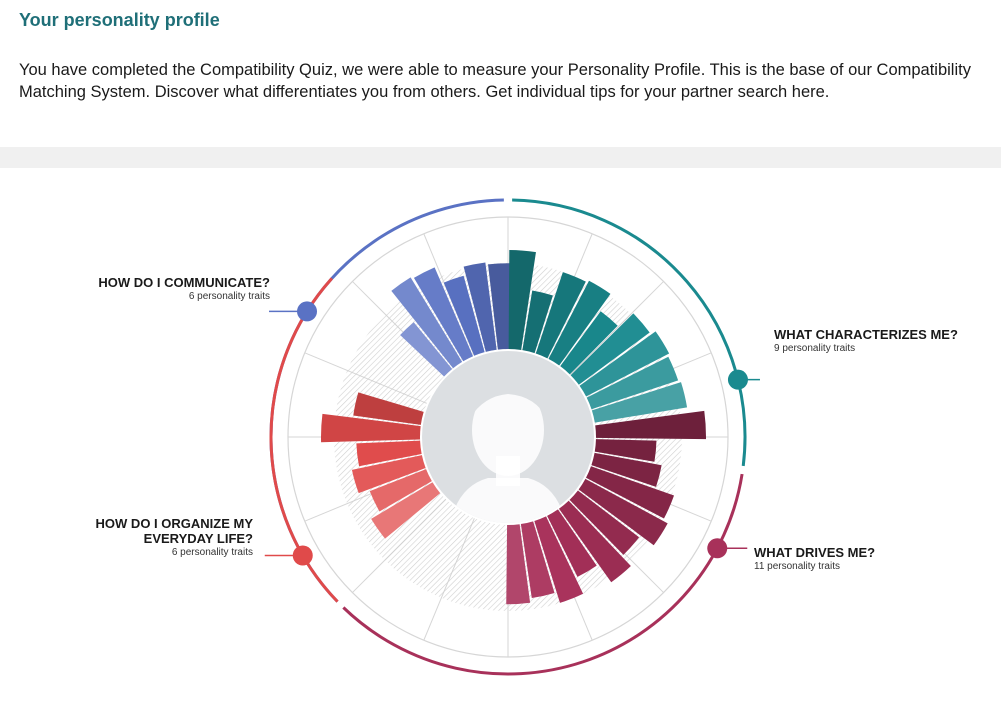  What do you see at coordinates (119, 20) in the screenshot?
I see `page-title: Your personality profile` at bounding box center [119, 20].